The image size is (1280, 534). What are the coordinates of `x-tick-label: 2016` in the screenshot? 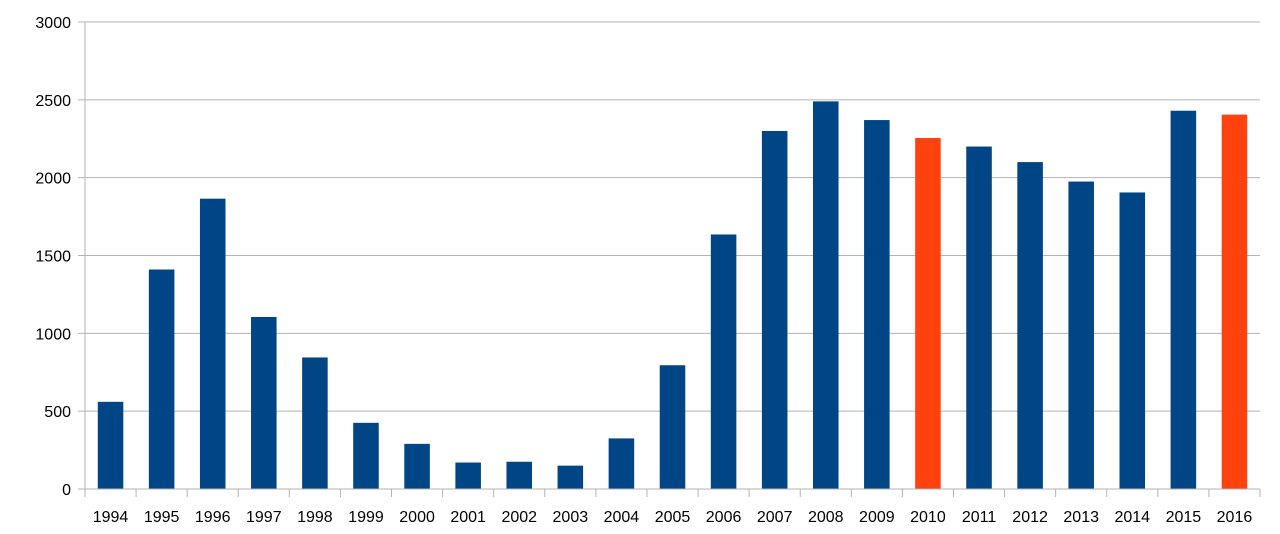 It's located at (1235, 517).